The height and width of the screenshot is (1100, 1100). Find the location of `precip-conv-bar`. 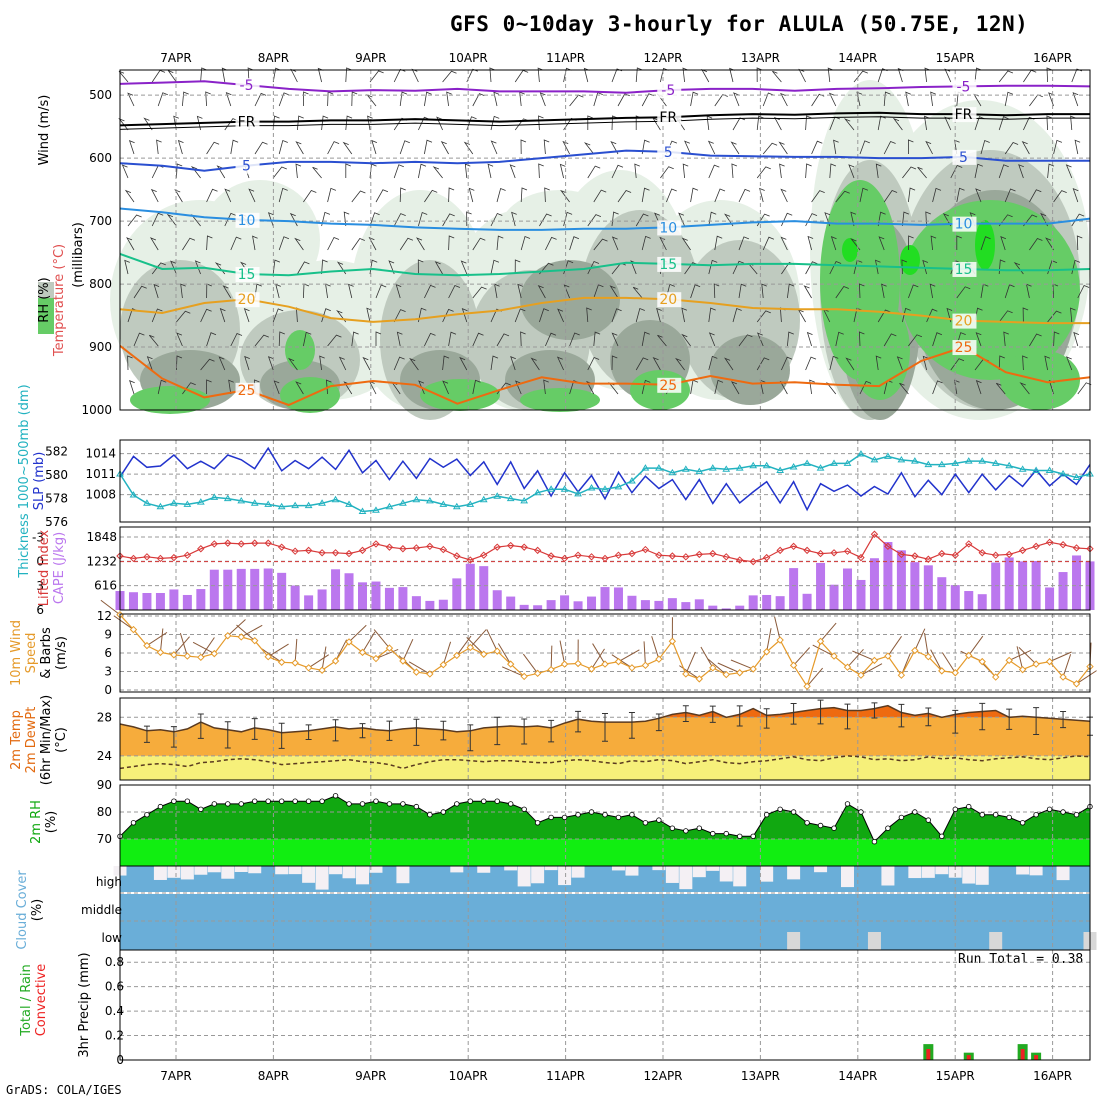

precip-conv-bar is located at coordinates (968, 1057).